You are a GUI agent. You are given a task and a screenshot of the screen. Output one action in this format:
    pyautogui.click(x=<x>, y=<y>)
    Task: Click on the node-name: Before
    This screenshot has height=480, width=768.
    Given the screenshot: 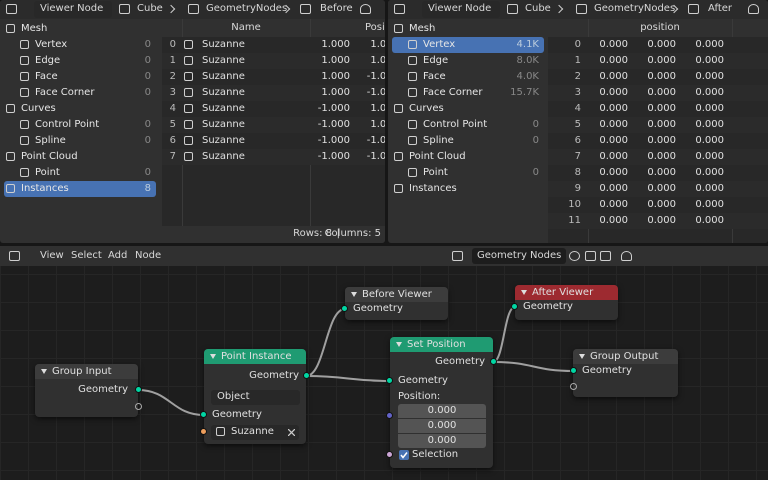 What is the action you would take?
    pyautogui.click(x=336, y=8)
    